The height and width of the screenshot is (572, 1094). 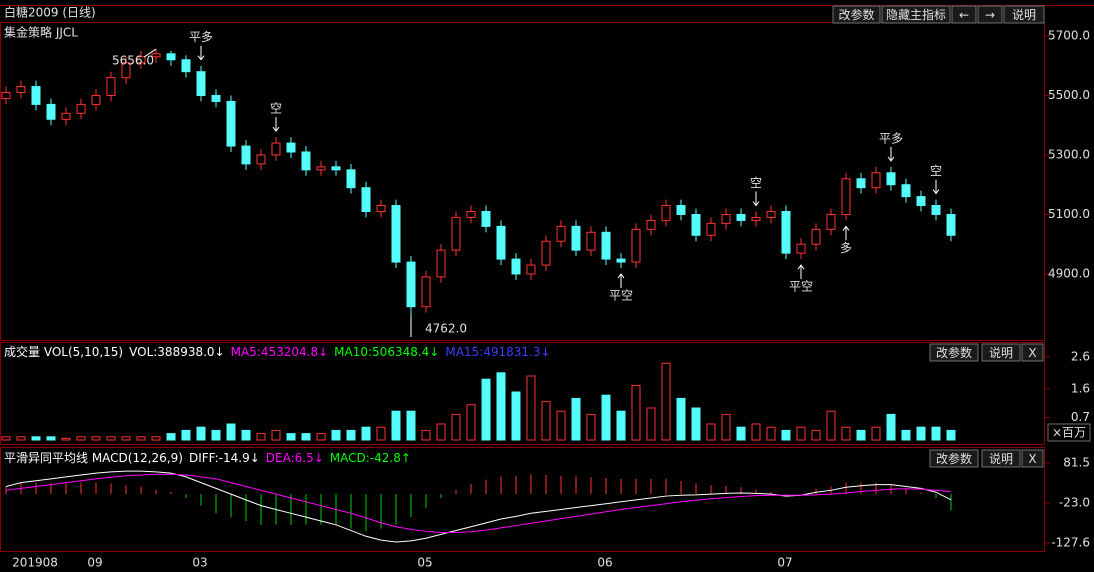 I want to click on y-tick-label: 4900.0, so click(x=1069, y=273).